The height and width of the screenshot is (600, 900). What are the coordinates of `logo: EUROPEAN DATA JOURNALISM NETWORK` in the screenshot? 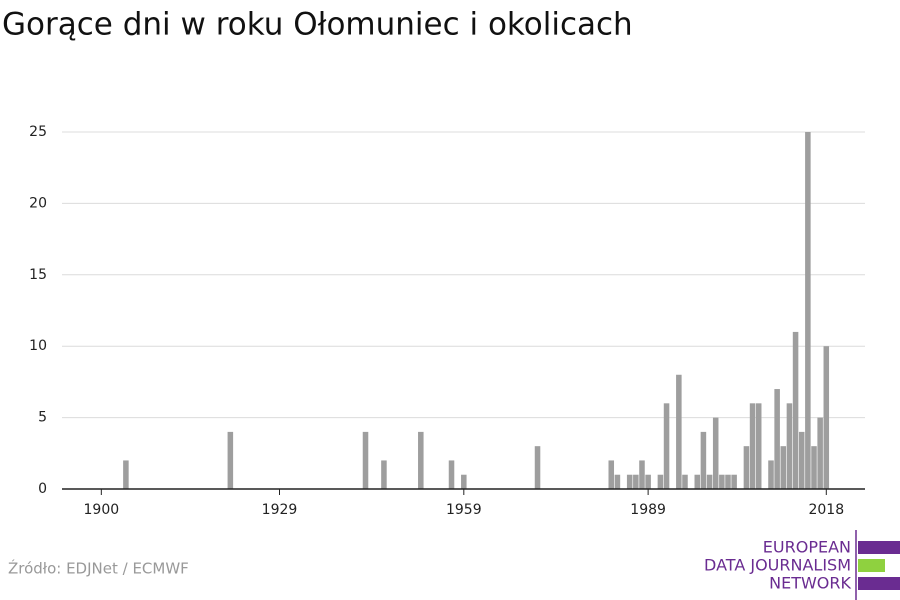 It's located at (802, 565).